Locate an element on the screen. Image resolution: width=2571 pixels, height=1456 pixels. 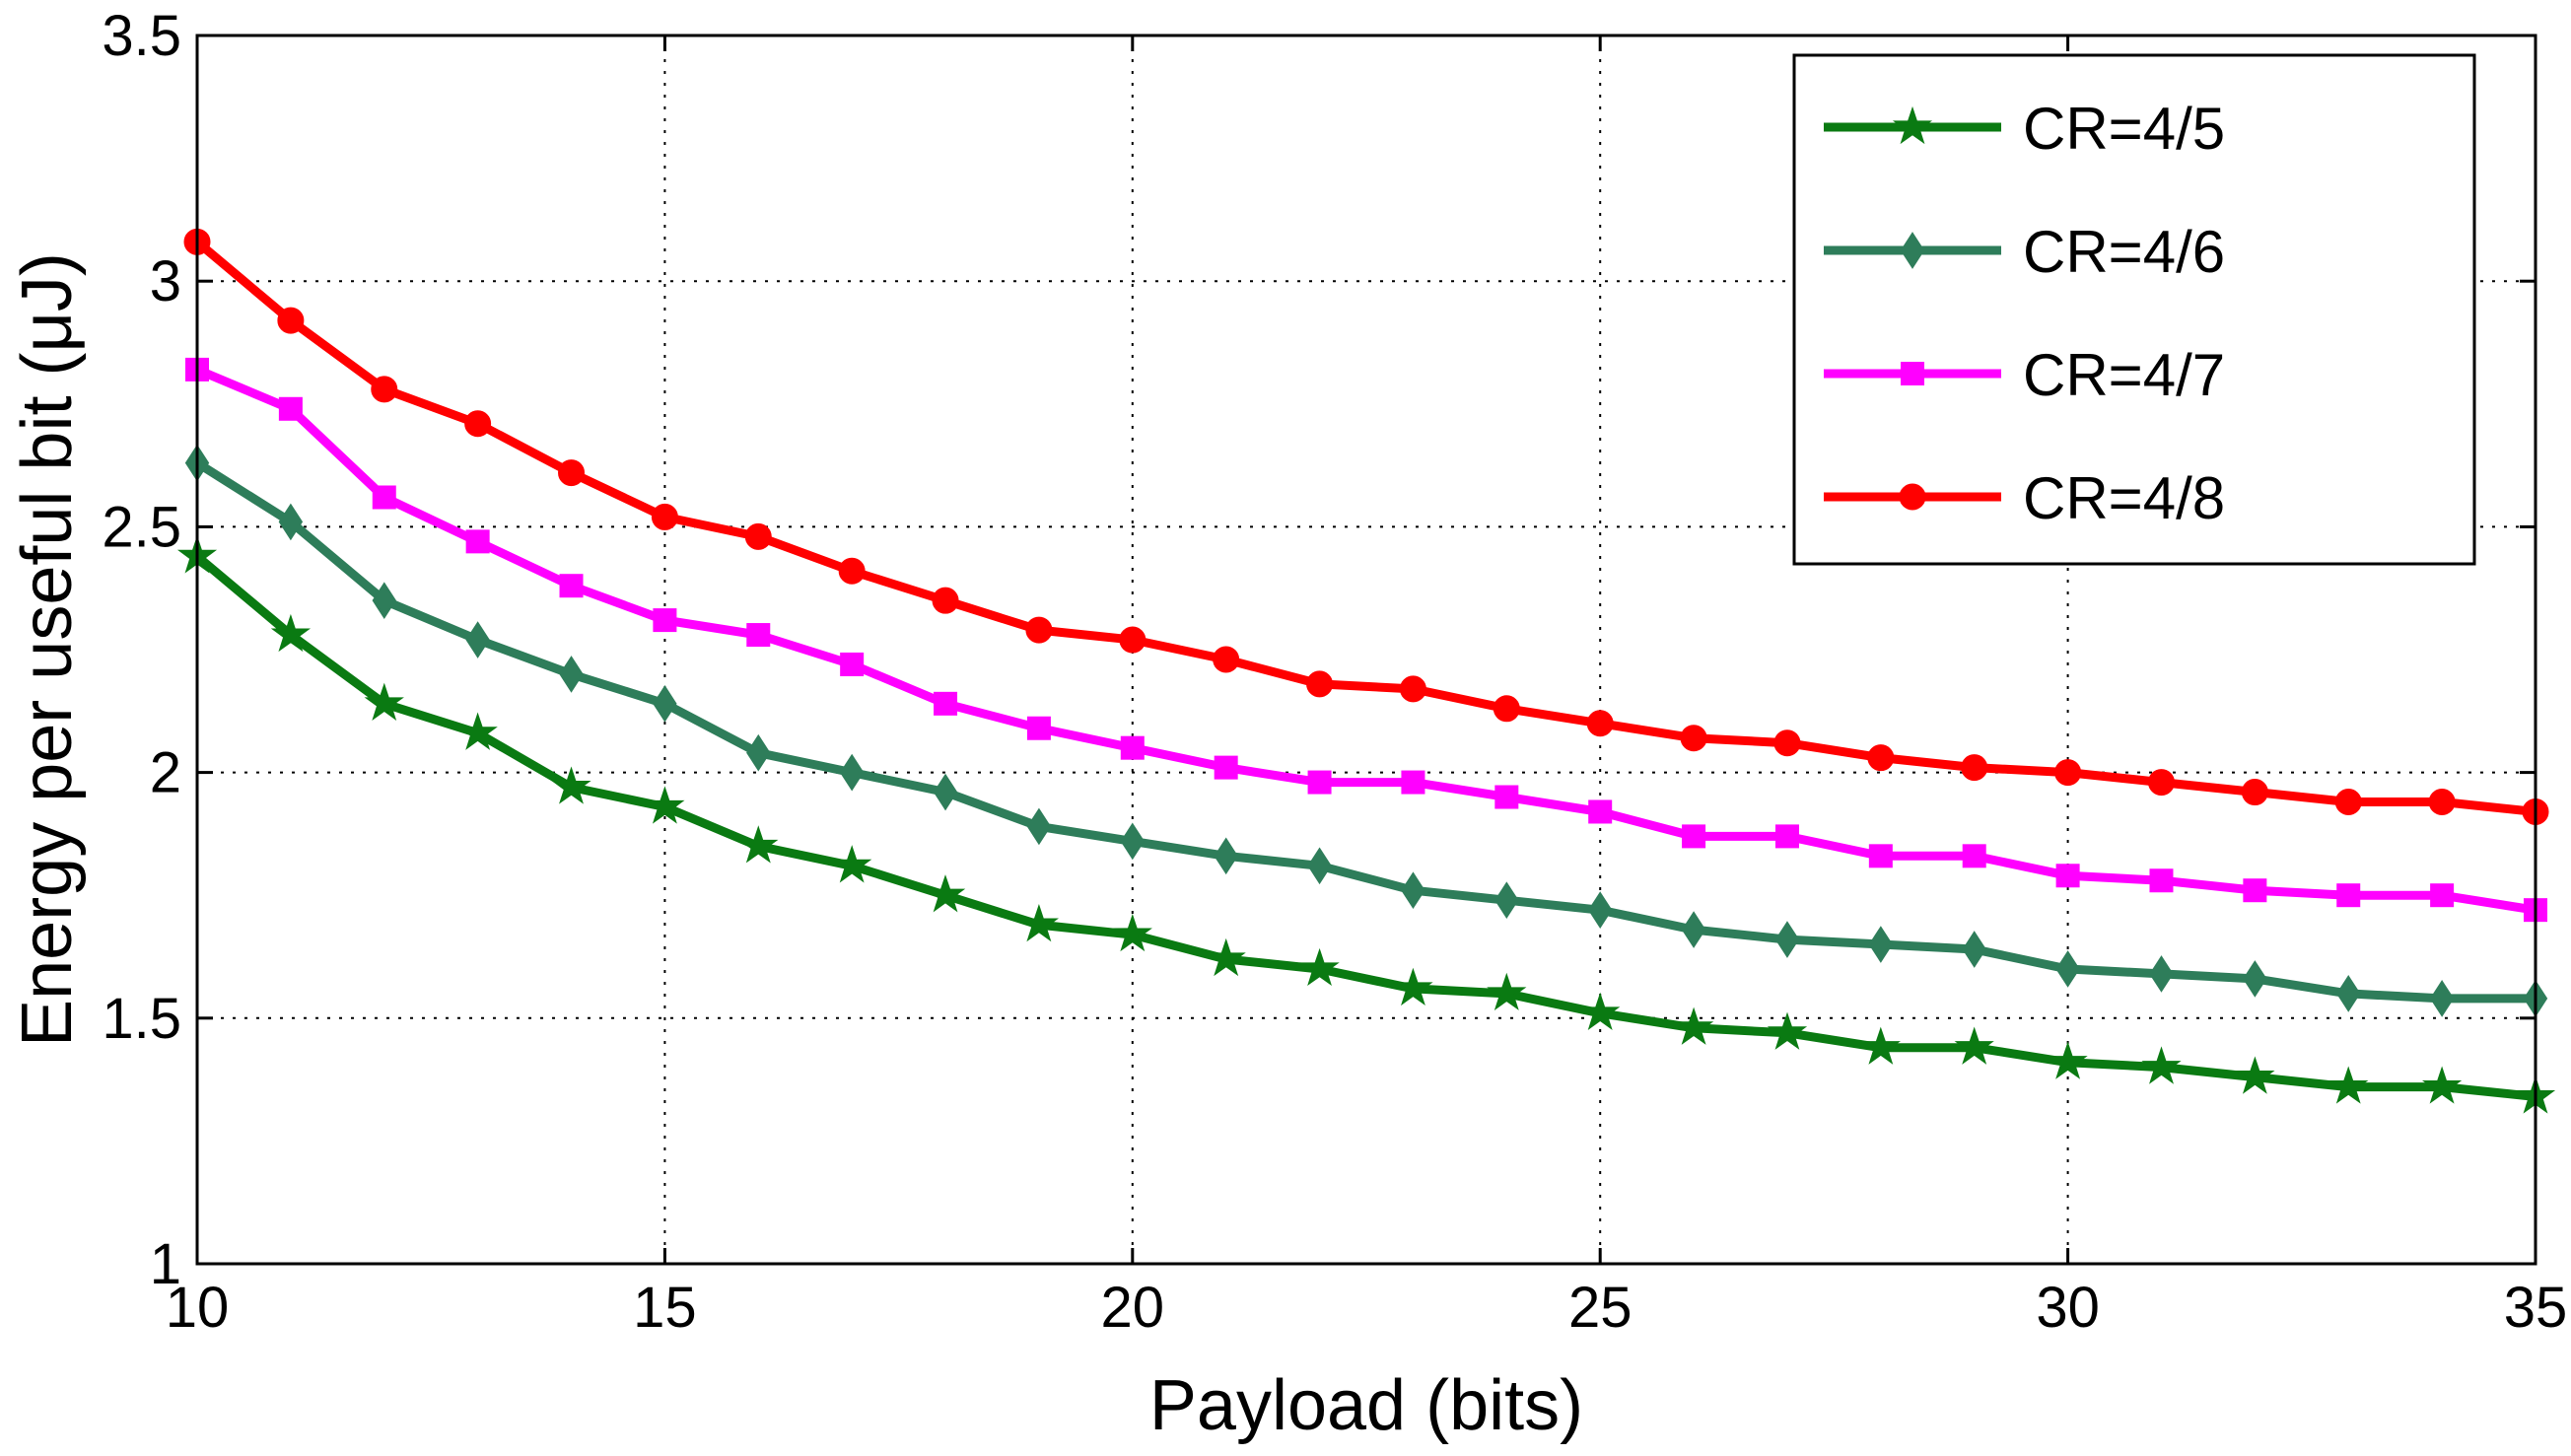
legend-item: CR=4/5 is located at coordinates (2024, 129).